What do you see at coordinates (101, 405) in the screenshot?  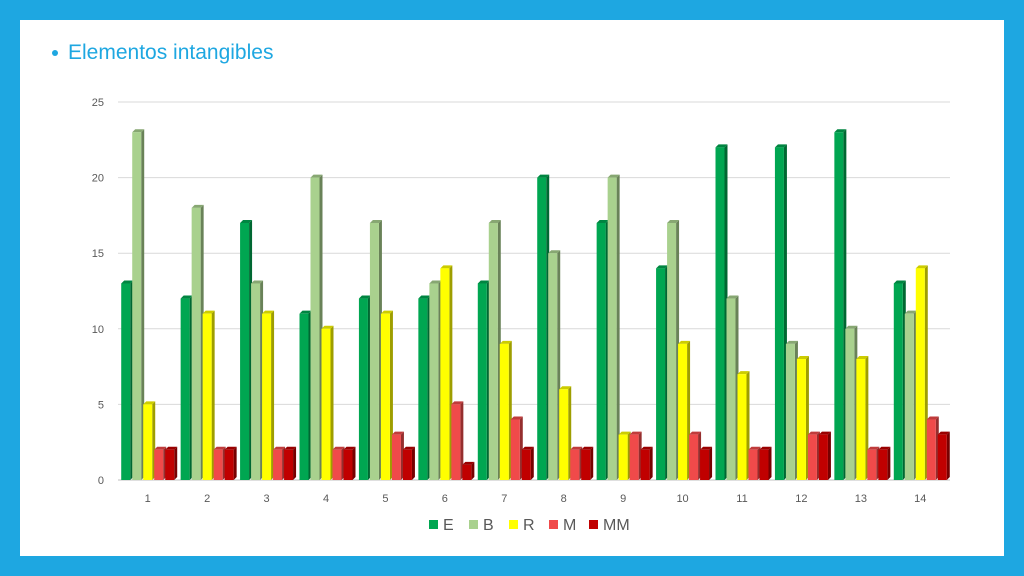 I see `y-tick-label: 5` at bounding box center [101, 405].